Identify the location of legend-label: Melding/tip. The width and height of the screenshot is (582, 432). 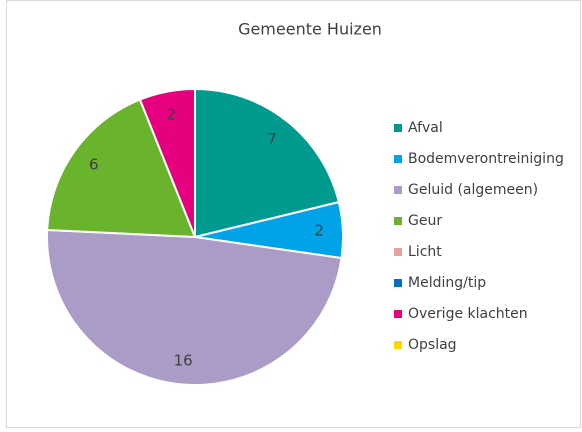
(447, 283).